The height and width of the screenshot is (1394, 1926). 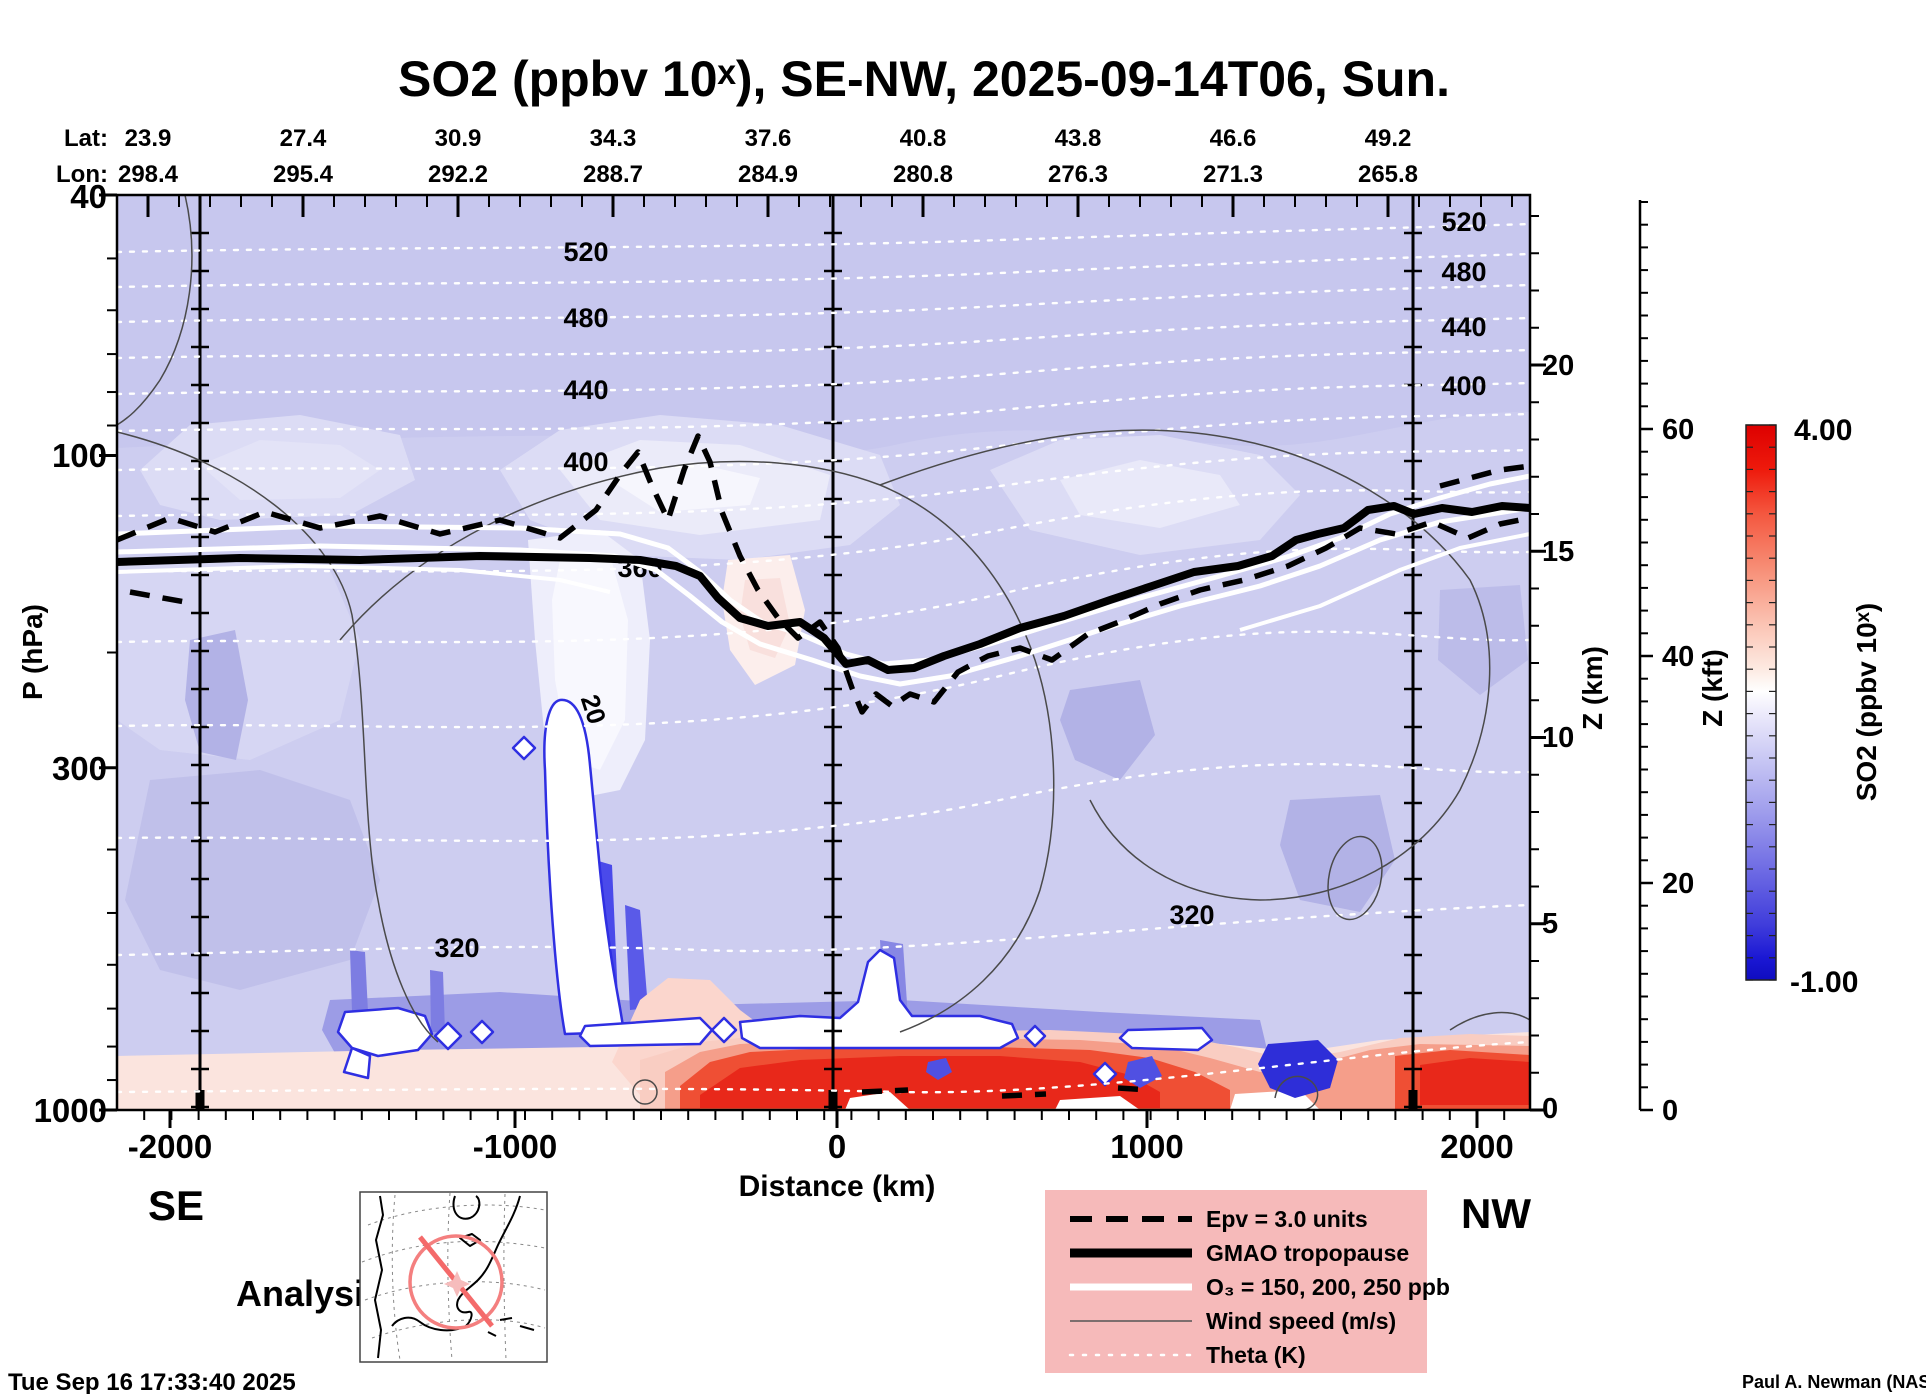 I want to click on lat-value: 30.9, so click(x=458, y=138).